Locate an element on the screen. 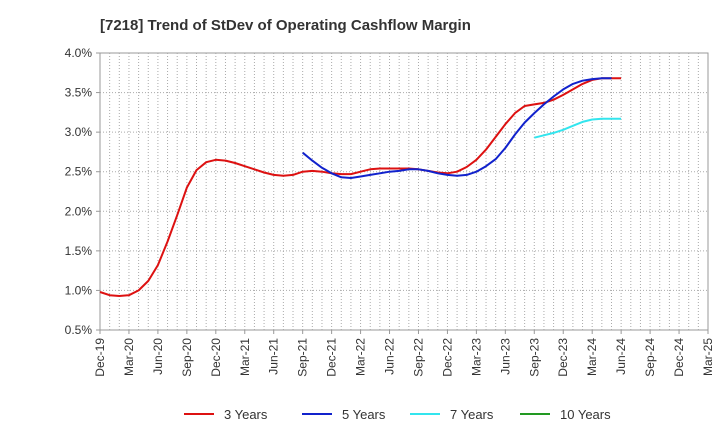  x-tick-label: Dec-19 is located at coordinates (100, 357).